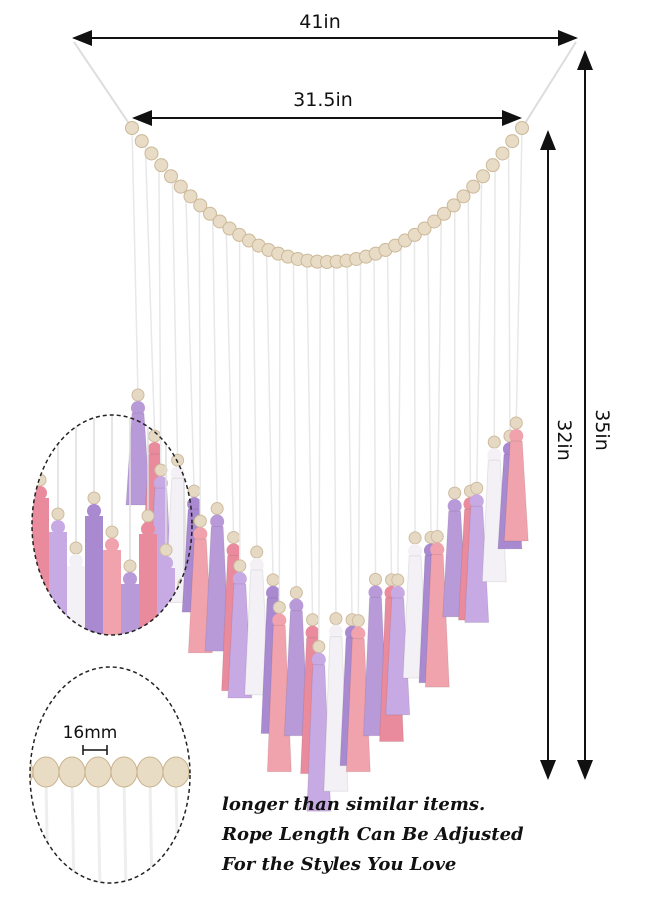  I want to click on caption-line: Rope Length Can Be Adjusted, so click(372, 834).